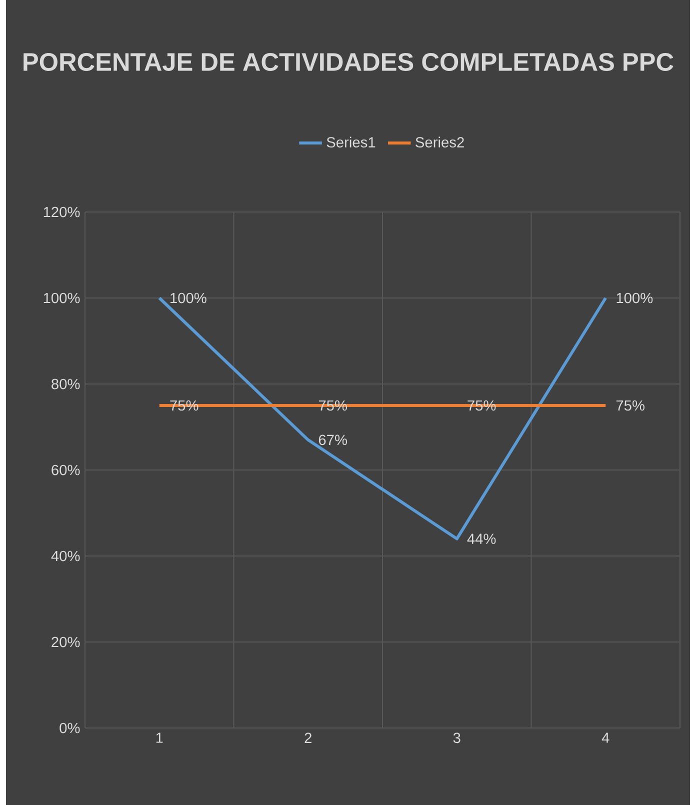 The image size is (697, 805). I want to click on data-label: 75%, so click(630, 405).